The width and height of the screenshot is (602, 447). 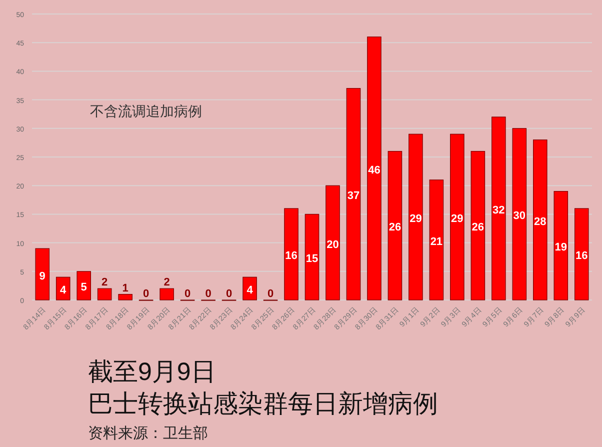 What do you see at coordinates (125, 288) in the screenshot?
I see `data-label: 1` at bounding box center [125, 288].